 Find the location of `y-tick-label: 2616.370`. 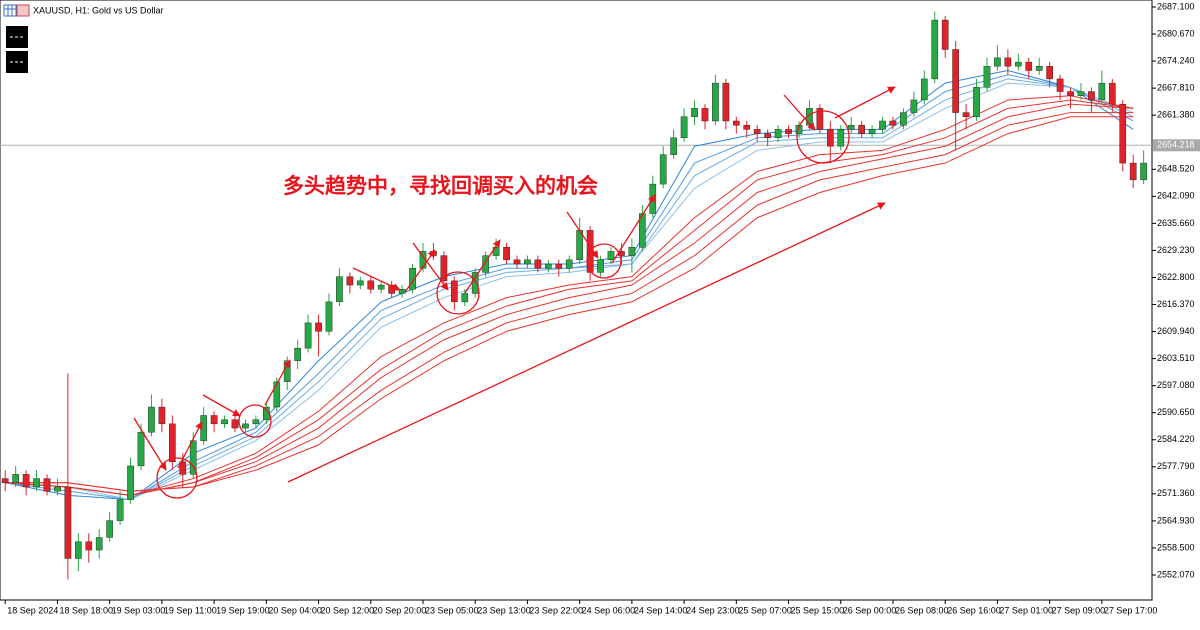

y-tick-label: 2616.370 is located at coordinates (1176, 304).